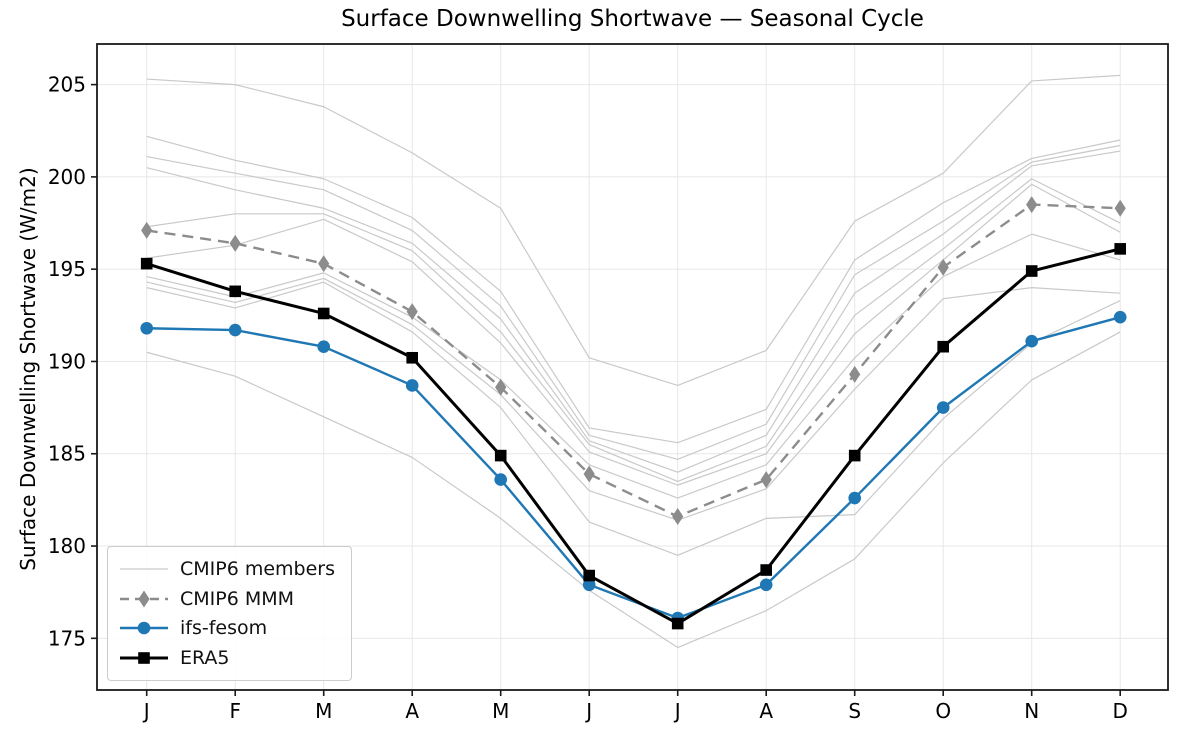 Image resolution: width=1183 pixels, height=735 pixels. Describe the element at coordinates (67, 454) in the screenshot. I see `svg-text: 185` at that location.